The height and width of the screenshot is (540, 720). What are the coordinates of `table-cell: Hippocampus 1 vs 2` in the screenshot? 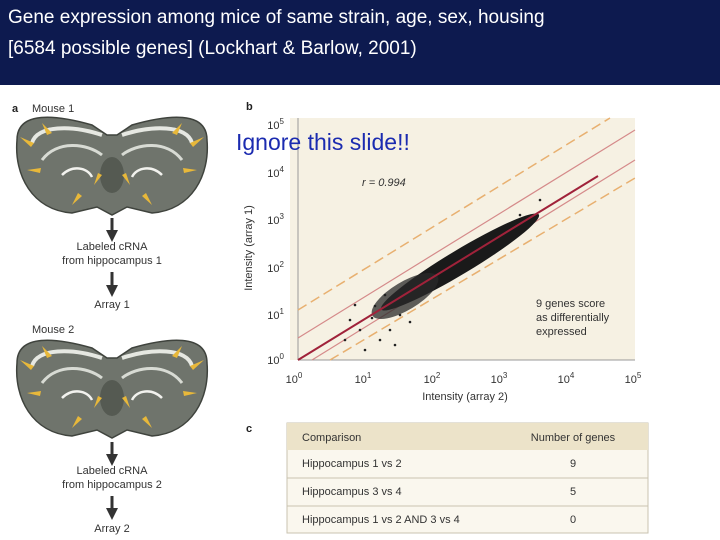 It's located at (352, 464).